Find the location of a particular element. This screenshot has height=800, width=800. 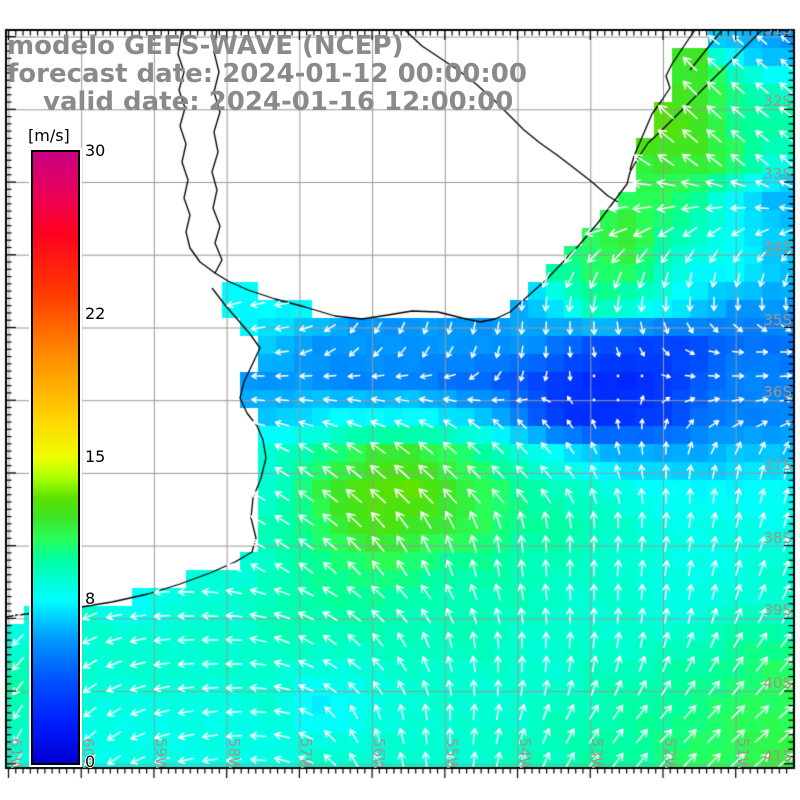

colorbar is located at coordinates (55, 457).